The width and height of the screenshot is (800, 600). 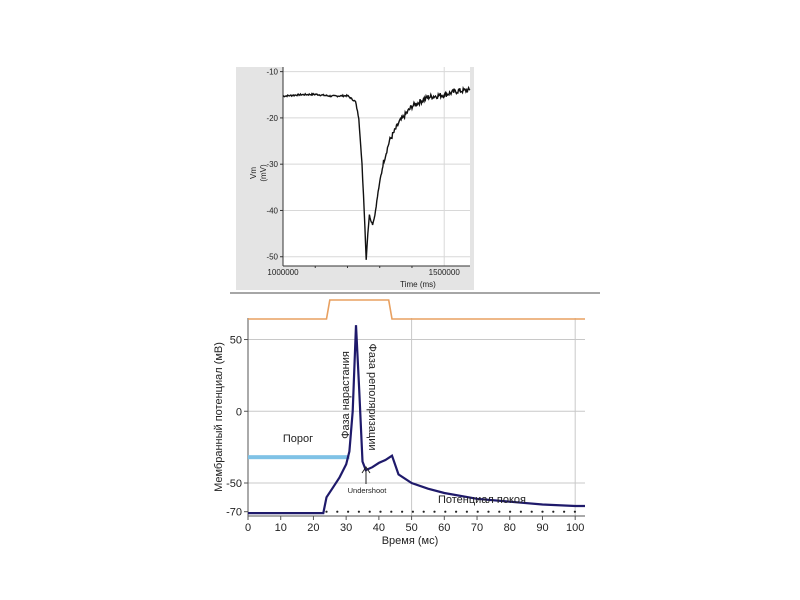 What do you see at coordinates (477, 528) in the screenshot?
I see `bottom-xtick-label: 70` at bounding box center [477, 528].